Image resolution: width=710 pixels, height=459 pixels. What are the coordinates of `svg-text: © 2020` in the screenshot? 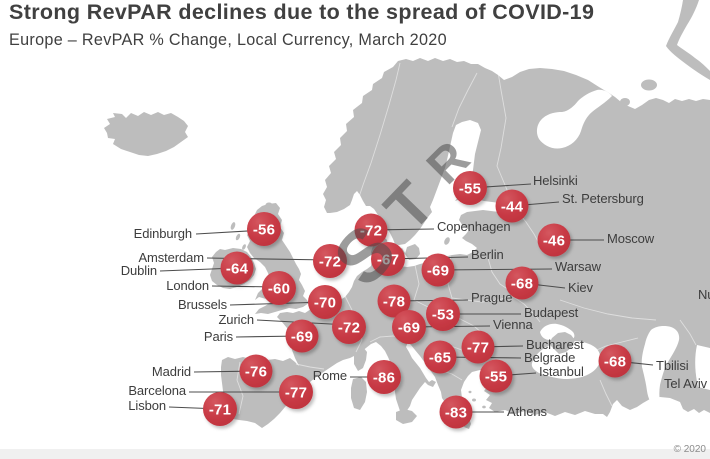 It's located at (690, 449).